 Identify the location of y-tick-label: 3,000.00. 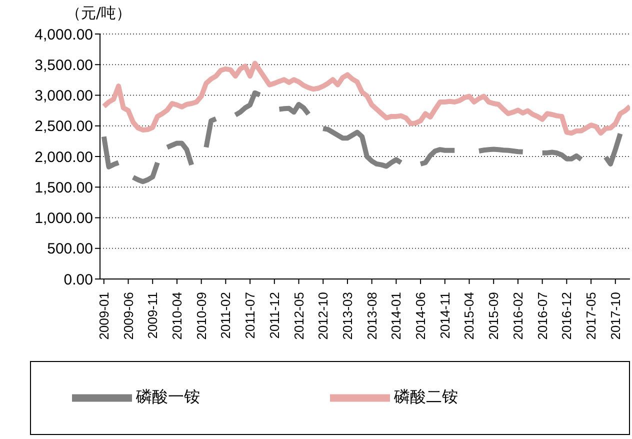
(63, 96).